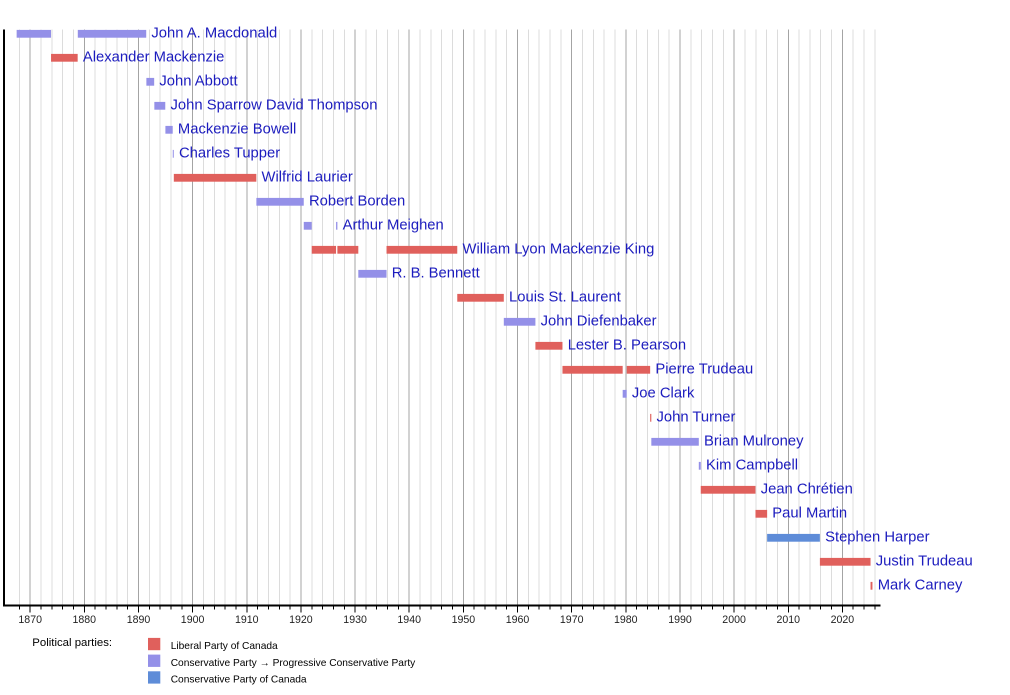 This screenshot has height=695, width=1010. I want to click on svg-text: Robert Borden, so click(357, 202).